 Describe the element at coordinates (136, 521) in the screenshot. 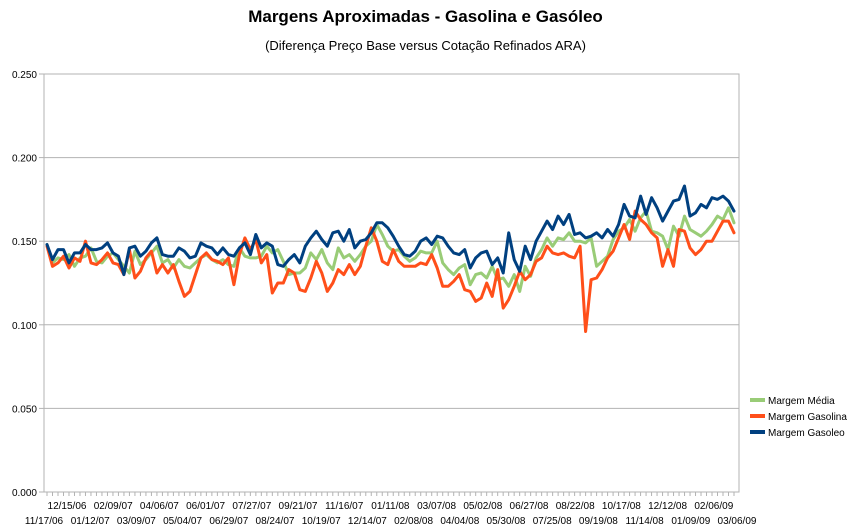

I see `x-tick-label: 03/09/07` at that location.